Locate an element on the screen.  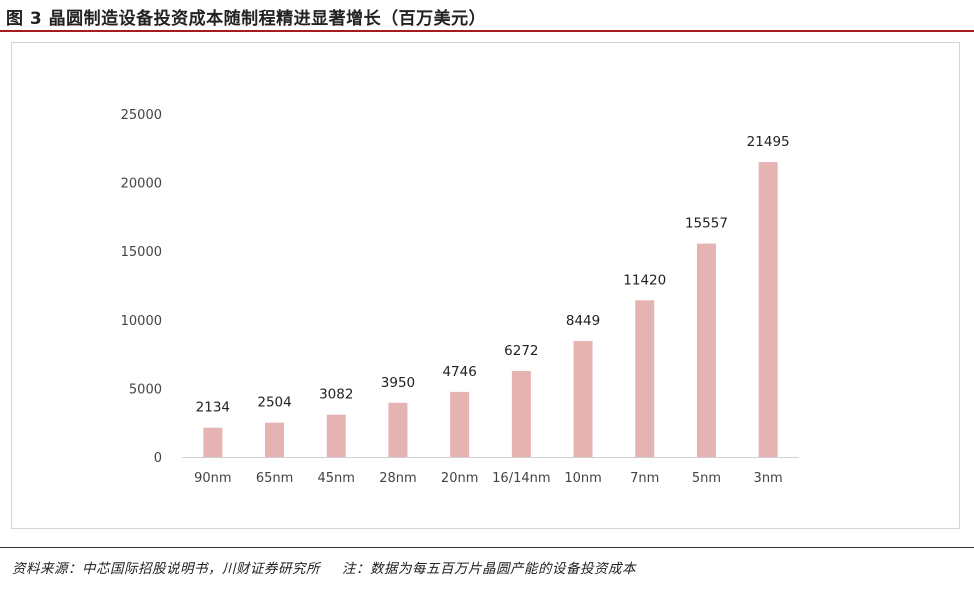
x-tick-label: 10nm is located at coordinates (582, 478).